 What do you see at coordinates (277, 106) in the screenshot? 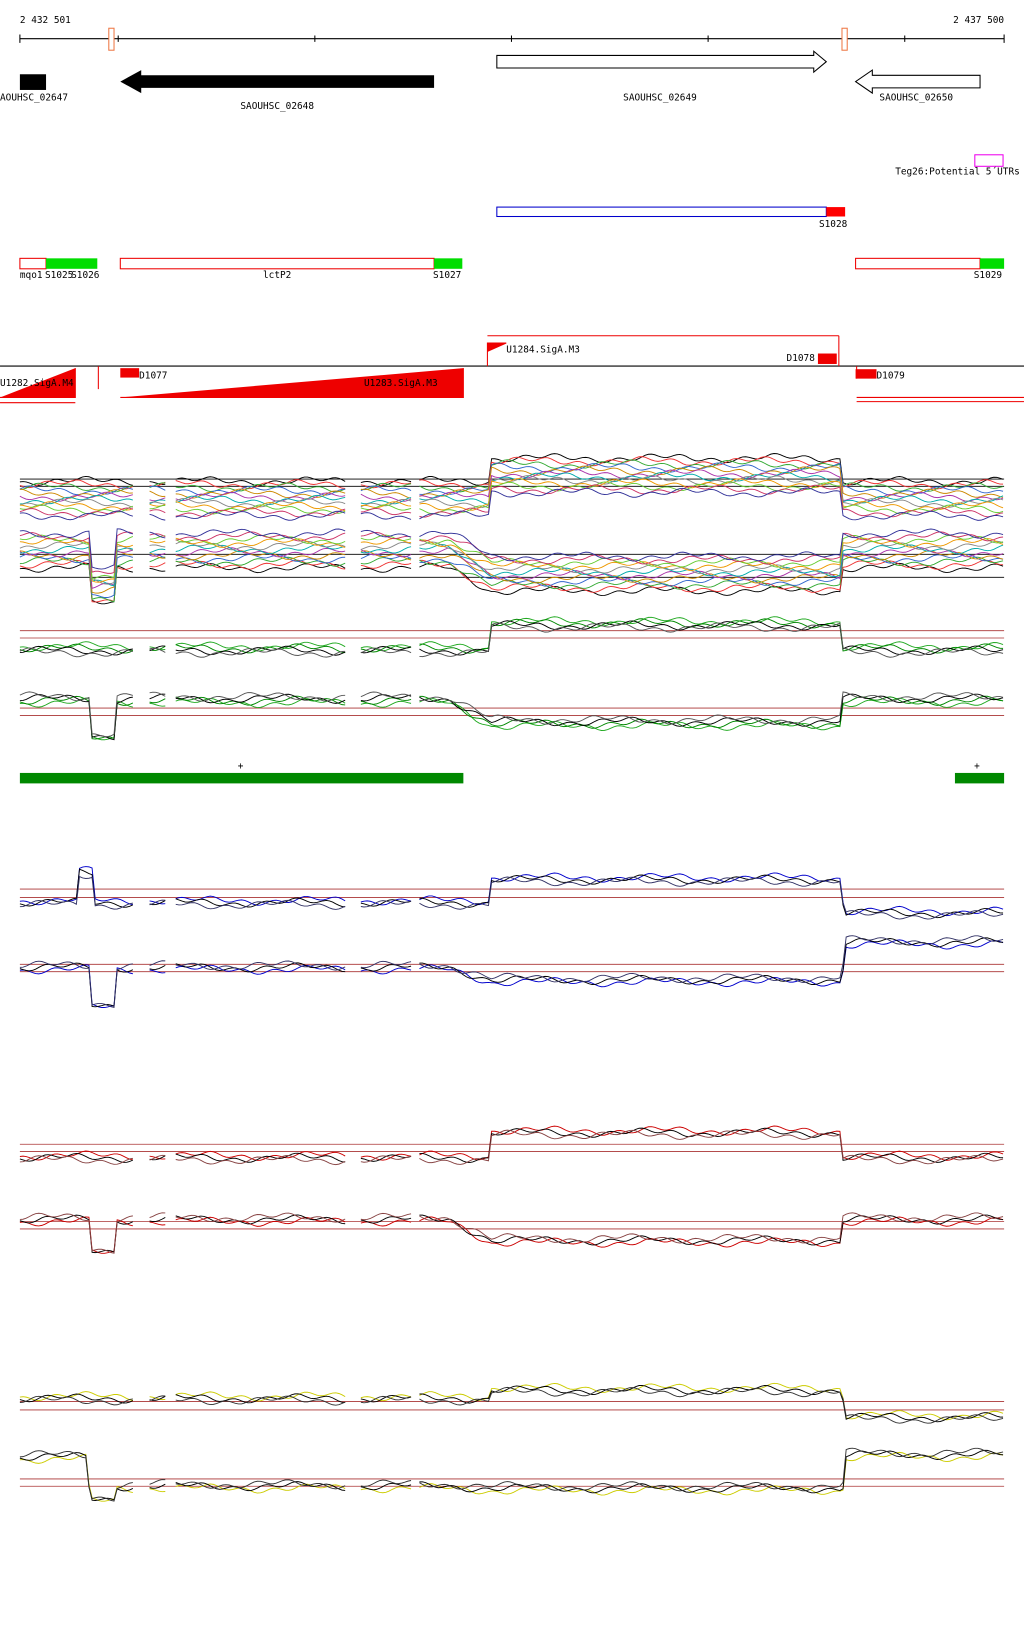
I see `gene-label: SAOUHSC_02648` at bounding box center [277, 106].